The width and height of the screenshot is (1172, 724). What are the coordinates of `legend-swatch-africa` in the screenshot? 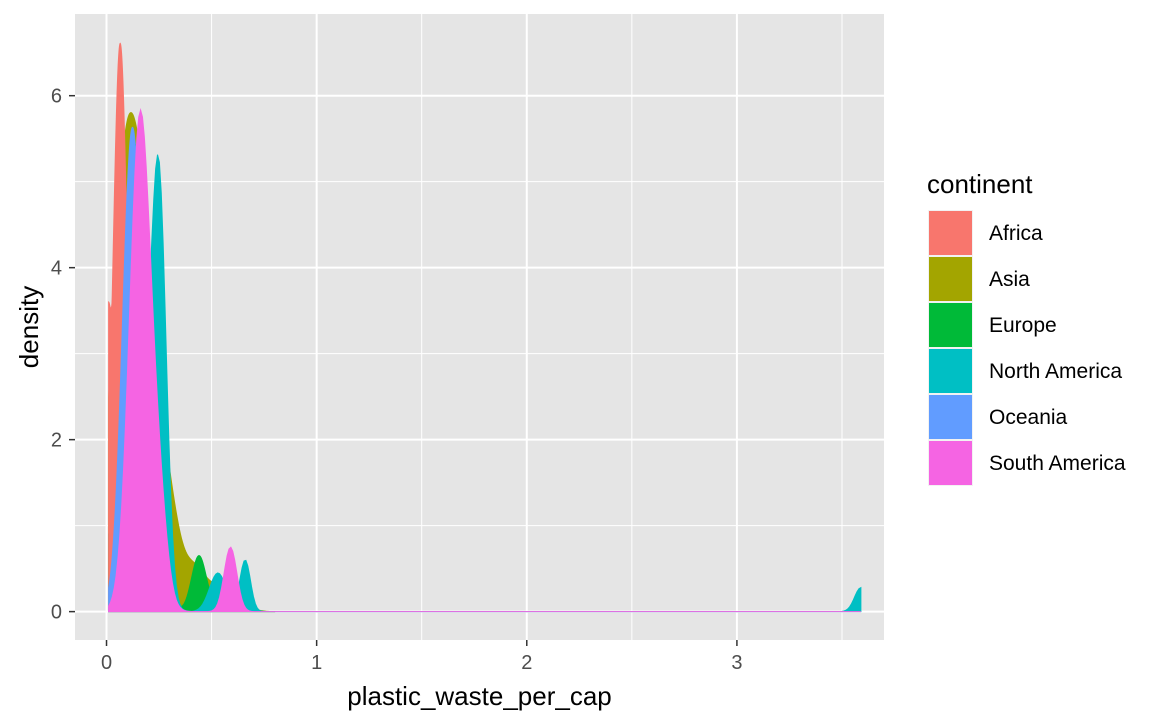 It's located at (950, 233).